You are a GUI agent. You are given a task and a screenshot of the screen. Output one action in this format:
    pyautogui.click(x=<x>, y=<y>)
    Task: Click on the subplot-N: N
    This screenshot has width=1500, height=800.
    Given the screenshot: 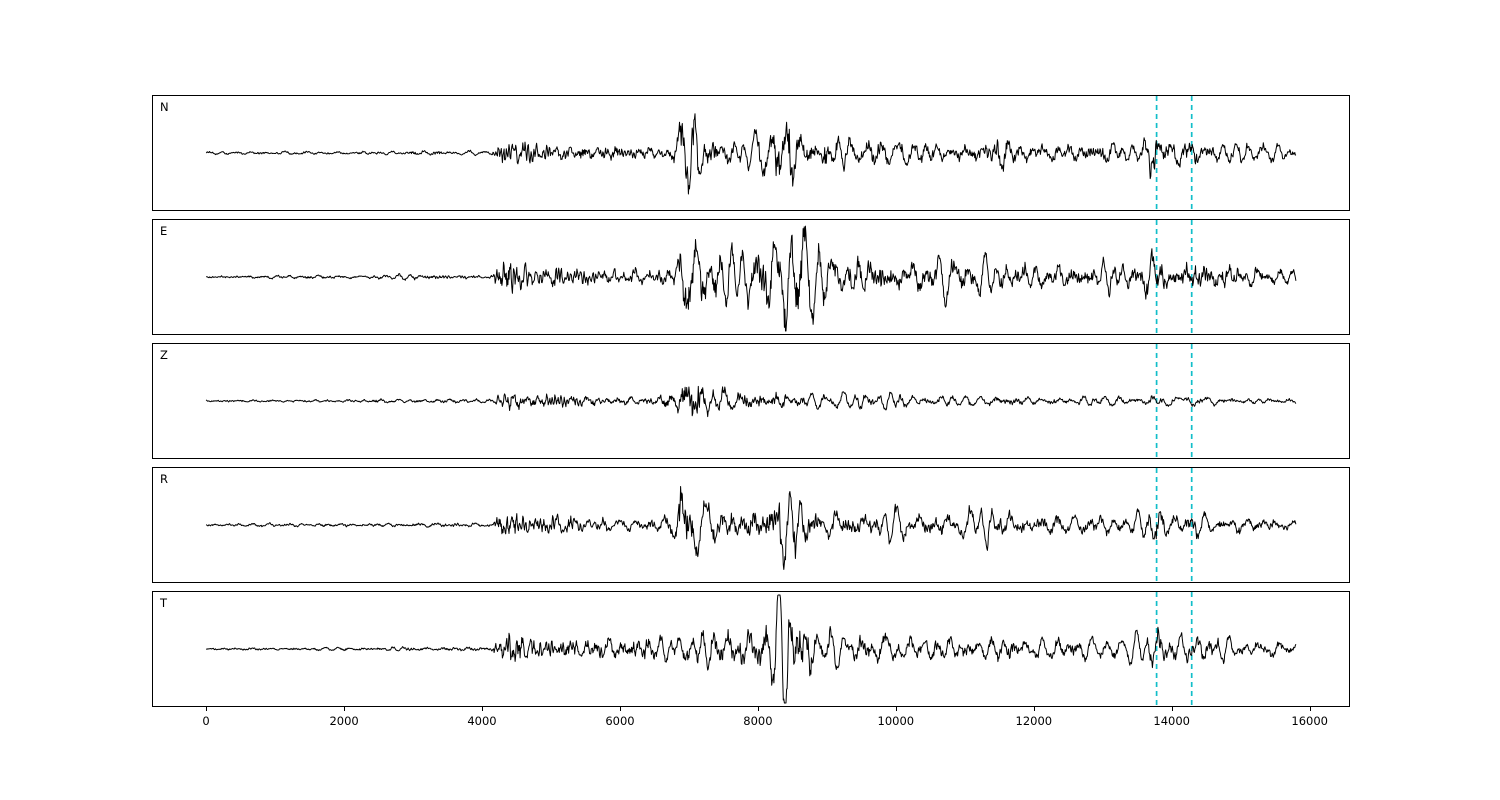 What is the action you would take?
    pyautogui.click(x=751, y=153)
    